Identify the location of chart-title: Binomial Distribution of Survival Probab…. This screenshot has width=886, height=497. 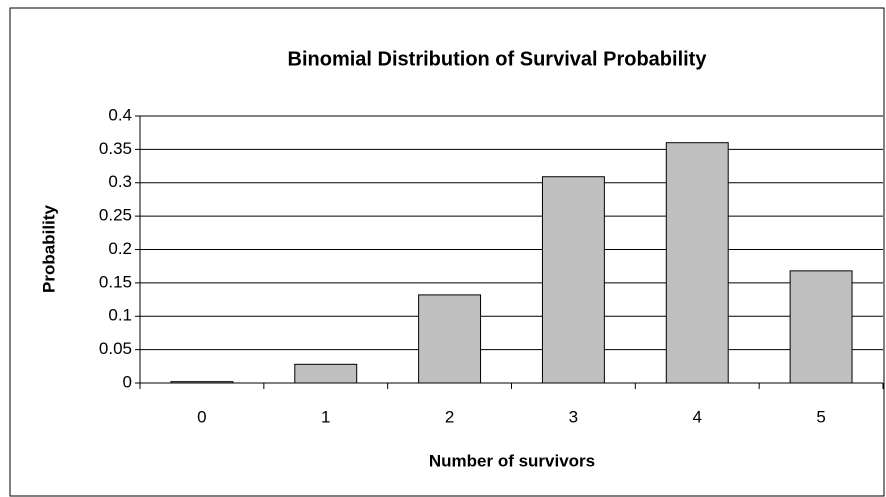
(498, 59).